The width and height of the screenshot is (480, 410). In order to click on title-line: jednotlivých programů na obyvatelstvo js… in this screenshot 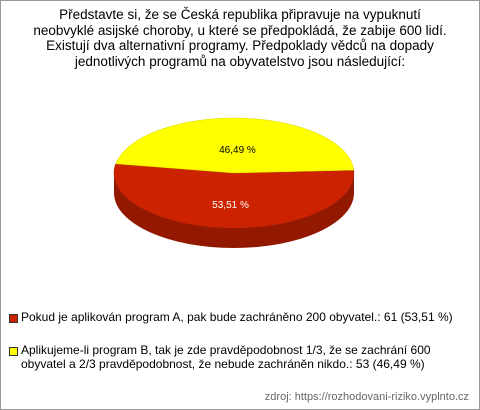, I will do `click(240, 61)`.